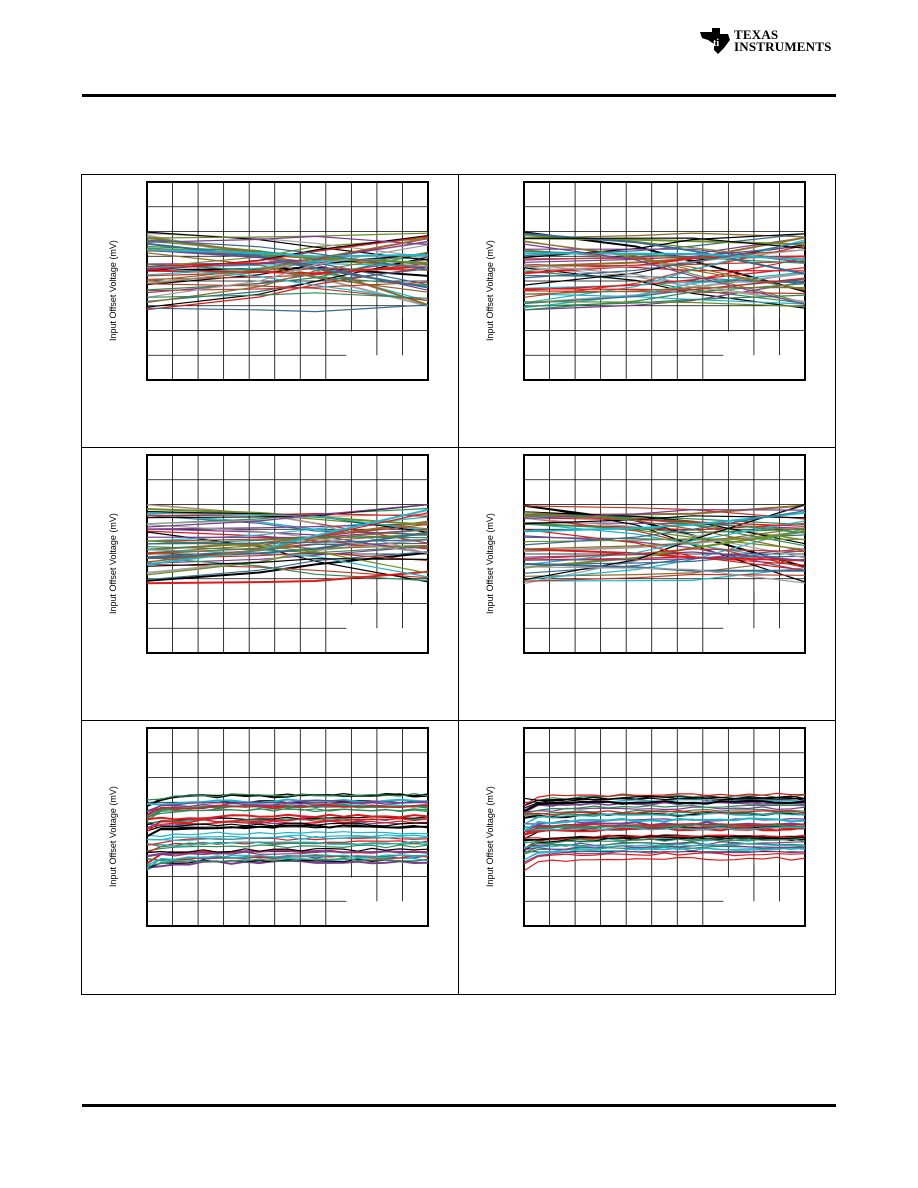  I want to click on figure-cell-6: Input Offset Voltage (mV), so click(647, 858).